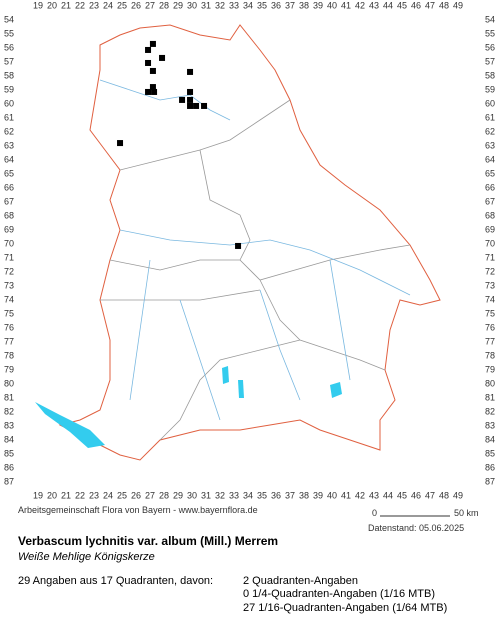 The width and height of the screenshot is (500, 625). What do you see at coordinates (416, 528) in the screenshot?
I see `date: Datenstand: 05.06.2025` at bounding box center [416, 528].